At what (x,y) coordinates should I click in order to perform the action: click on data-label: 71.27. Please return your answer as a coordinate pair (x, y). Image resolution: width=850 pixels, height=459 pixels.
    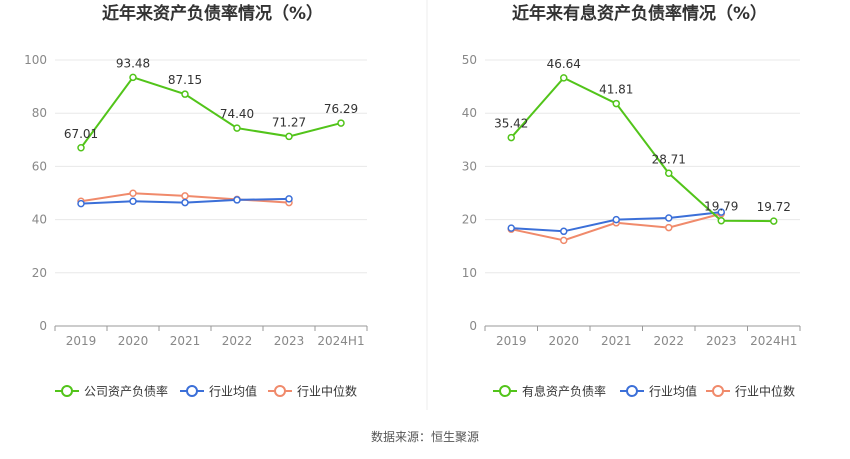
    Looking at the image, I should click on (289, 122).